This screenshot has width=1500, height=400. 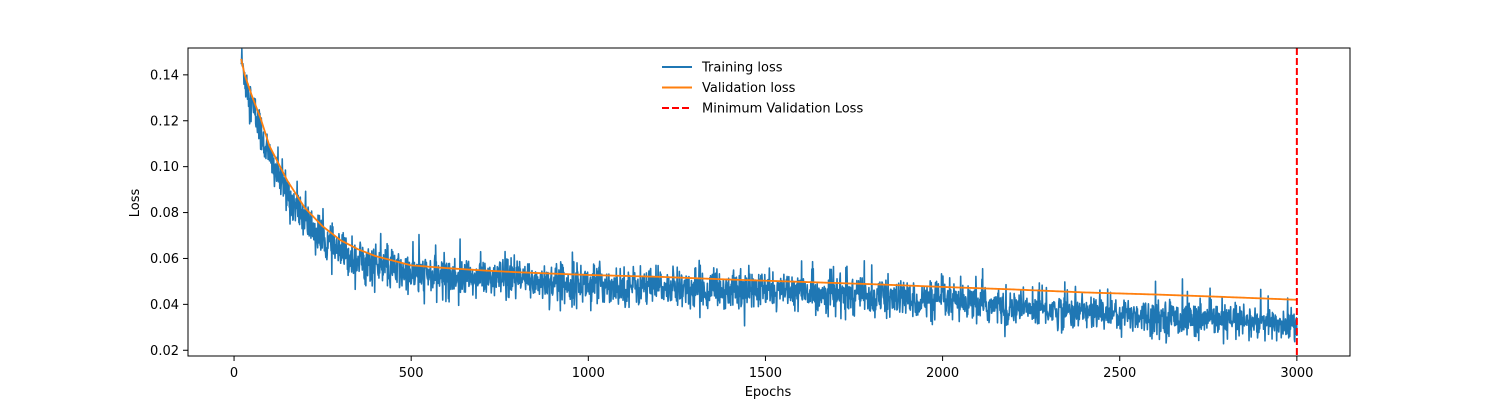 What do you see at coordinates (749, 88) in the screenshot?
I see `legend-label: Validation loss` at bounding box center [749, 88].